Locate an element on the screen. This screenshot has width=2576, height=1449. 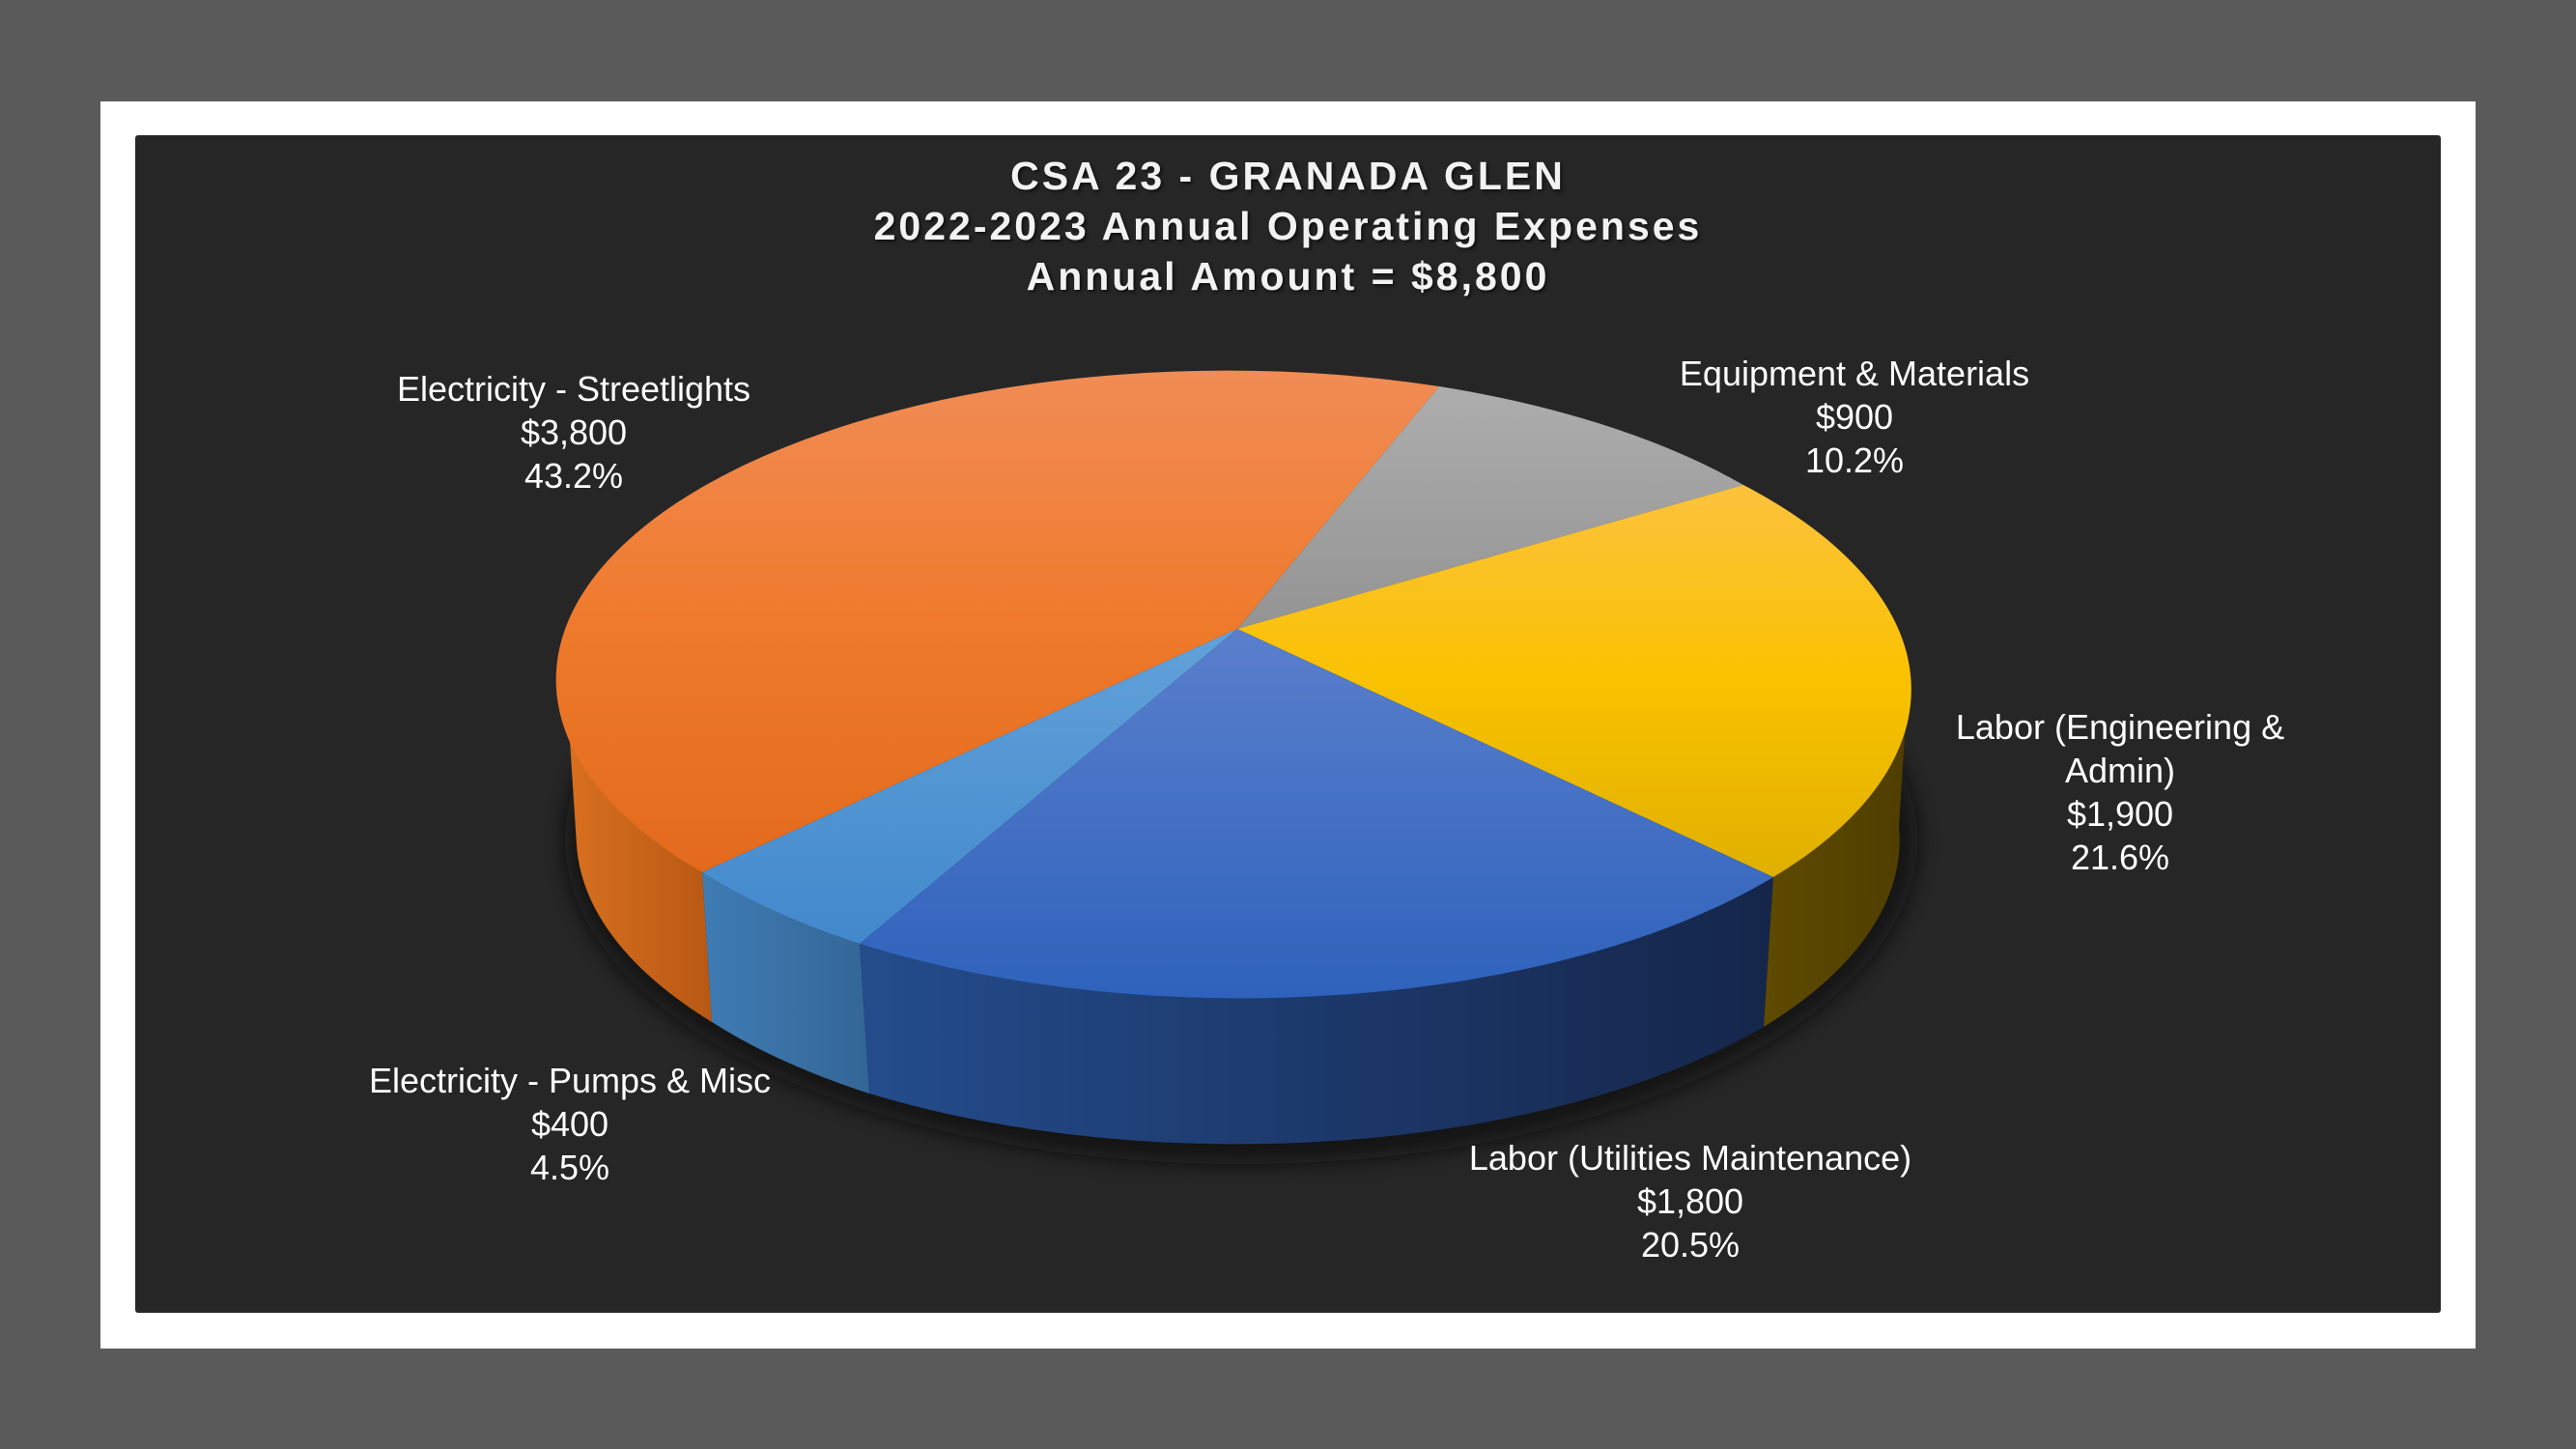
slice-side-electricity-pumps-misc is located at coordinates (785, 983).